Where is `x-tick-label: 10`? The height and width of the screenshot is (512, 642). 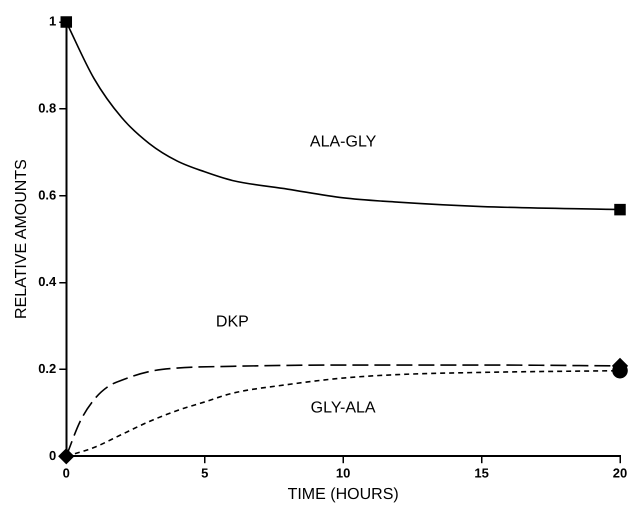 x-tick-label: 10 is located at coordinates (343, 473).